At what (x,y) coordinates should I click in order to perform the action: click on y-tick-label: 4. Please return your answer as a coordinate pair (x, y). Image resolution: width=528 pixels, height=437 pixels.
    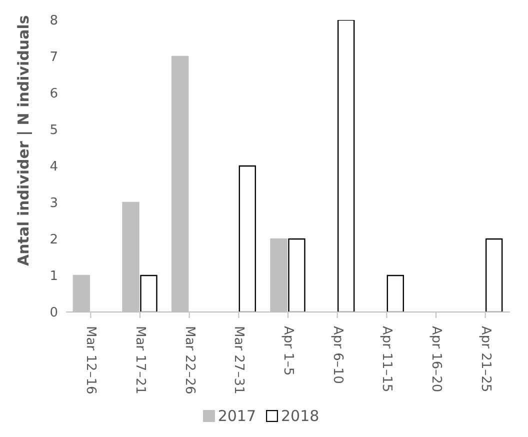
    Looking at the image, I should click on (54, 167).